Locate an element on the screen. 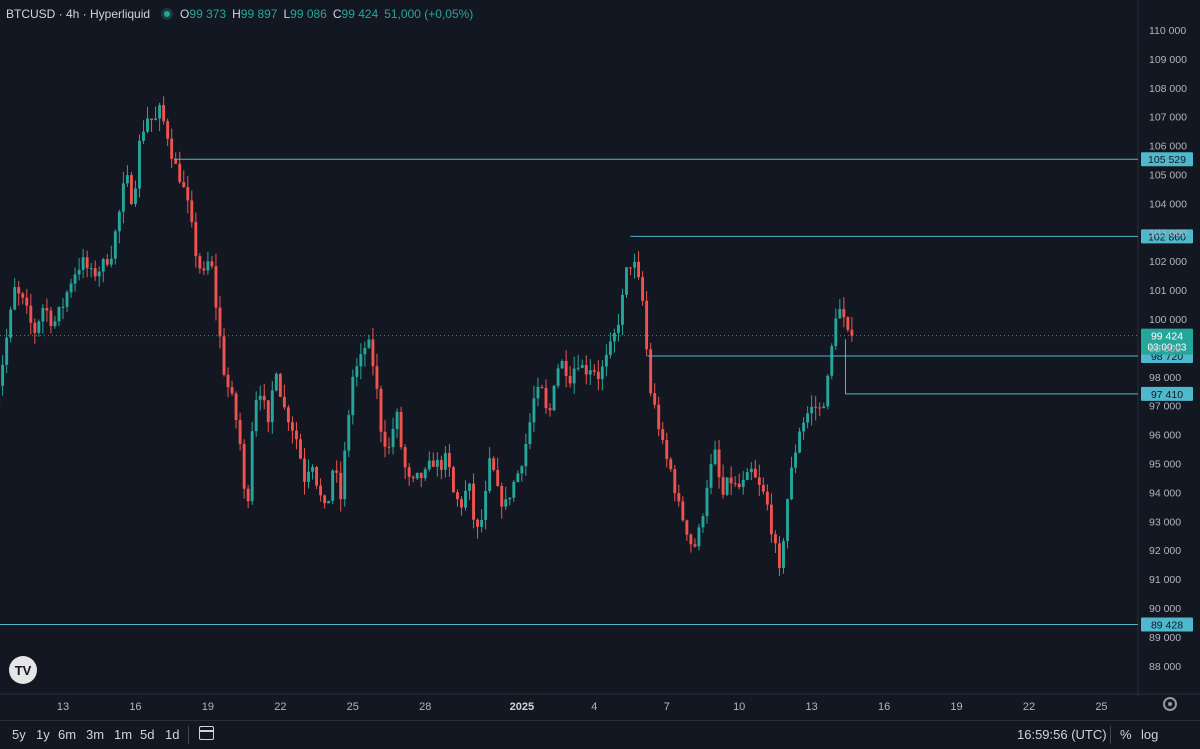  tradingview-logo-icon: TV is located at coordinates (23, 670).